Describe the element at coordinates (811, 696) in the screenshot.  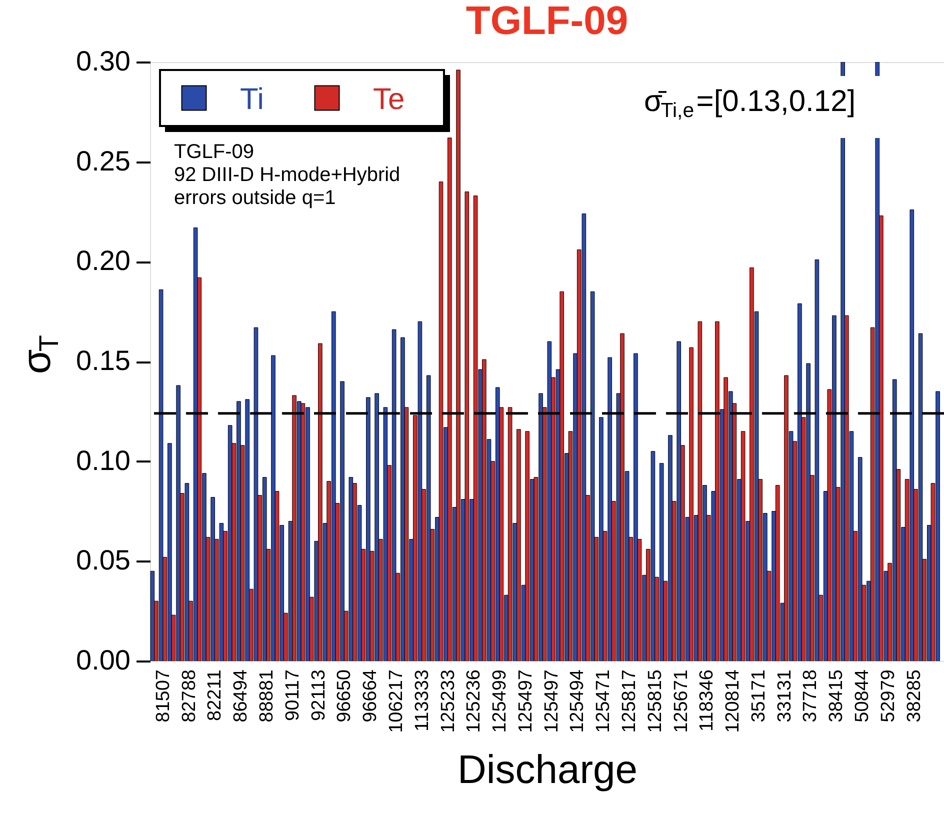
I see `x-tick-label: 37718` at that location.